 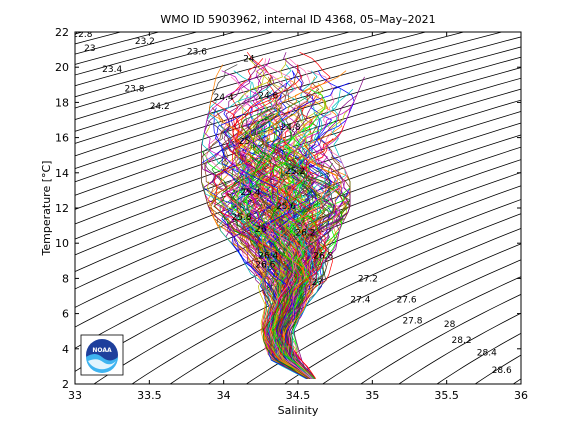 I want to click on y-tick-label: 4, so click(x=65, y=349).